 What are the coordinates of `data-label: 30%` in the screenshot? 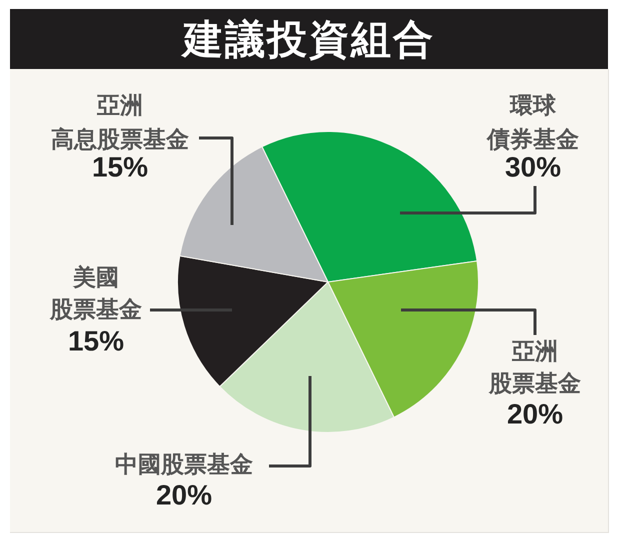 It's located at (533, 167).